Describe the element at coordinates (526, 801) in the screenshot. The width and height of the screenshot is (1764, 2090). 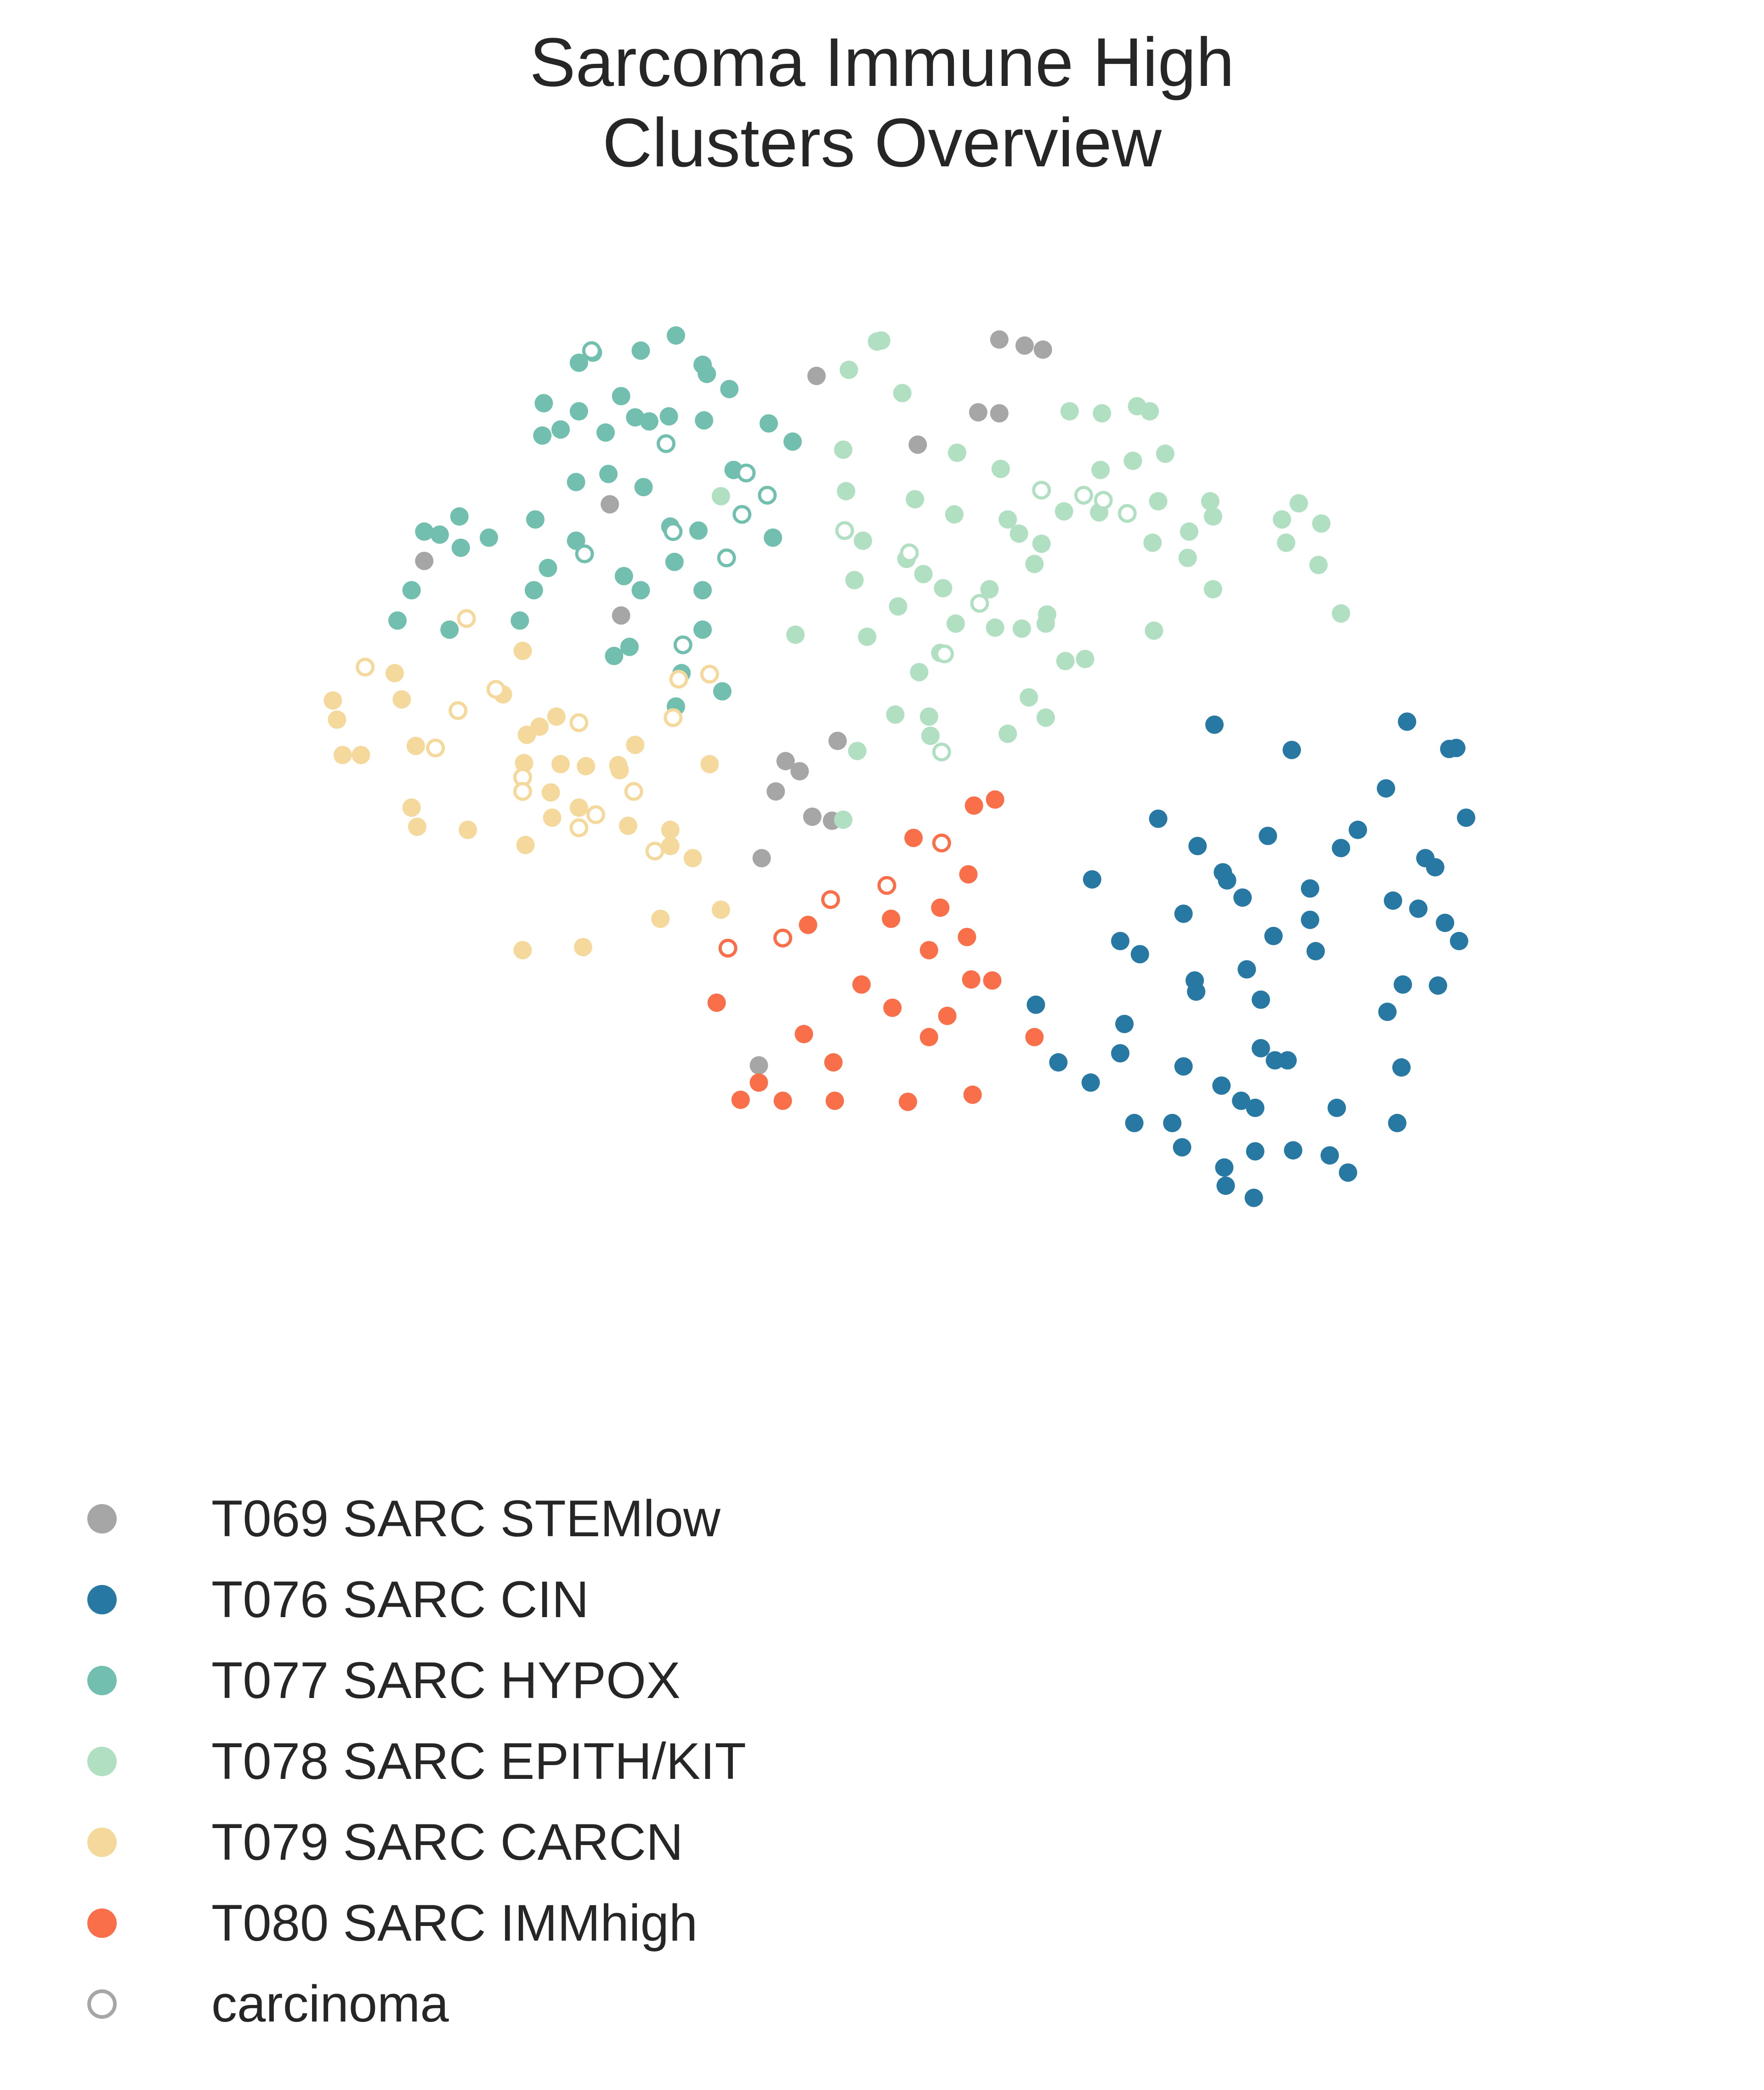
I see `series-t079` at that location.